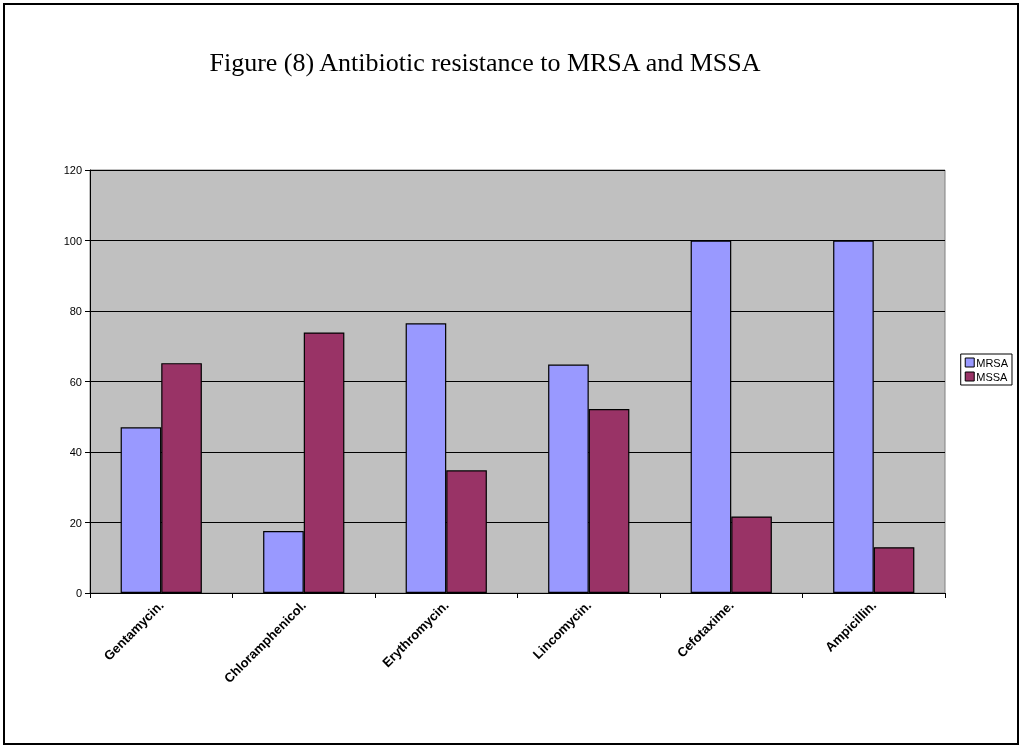 The height and width of the screenshot is (751, 1026). Describe the element at coordinates (72, 240) in the screenshot. I see `y-tick-label: 100` at that location.